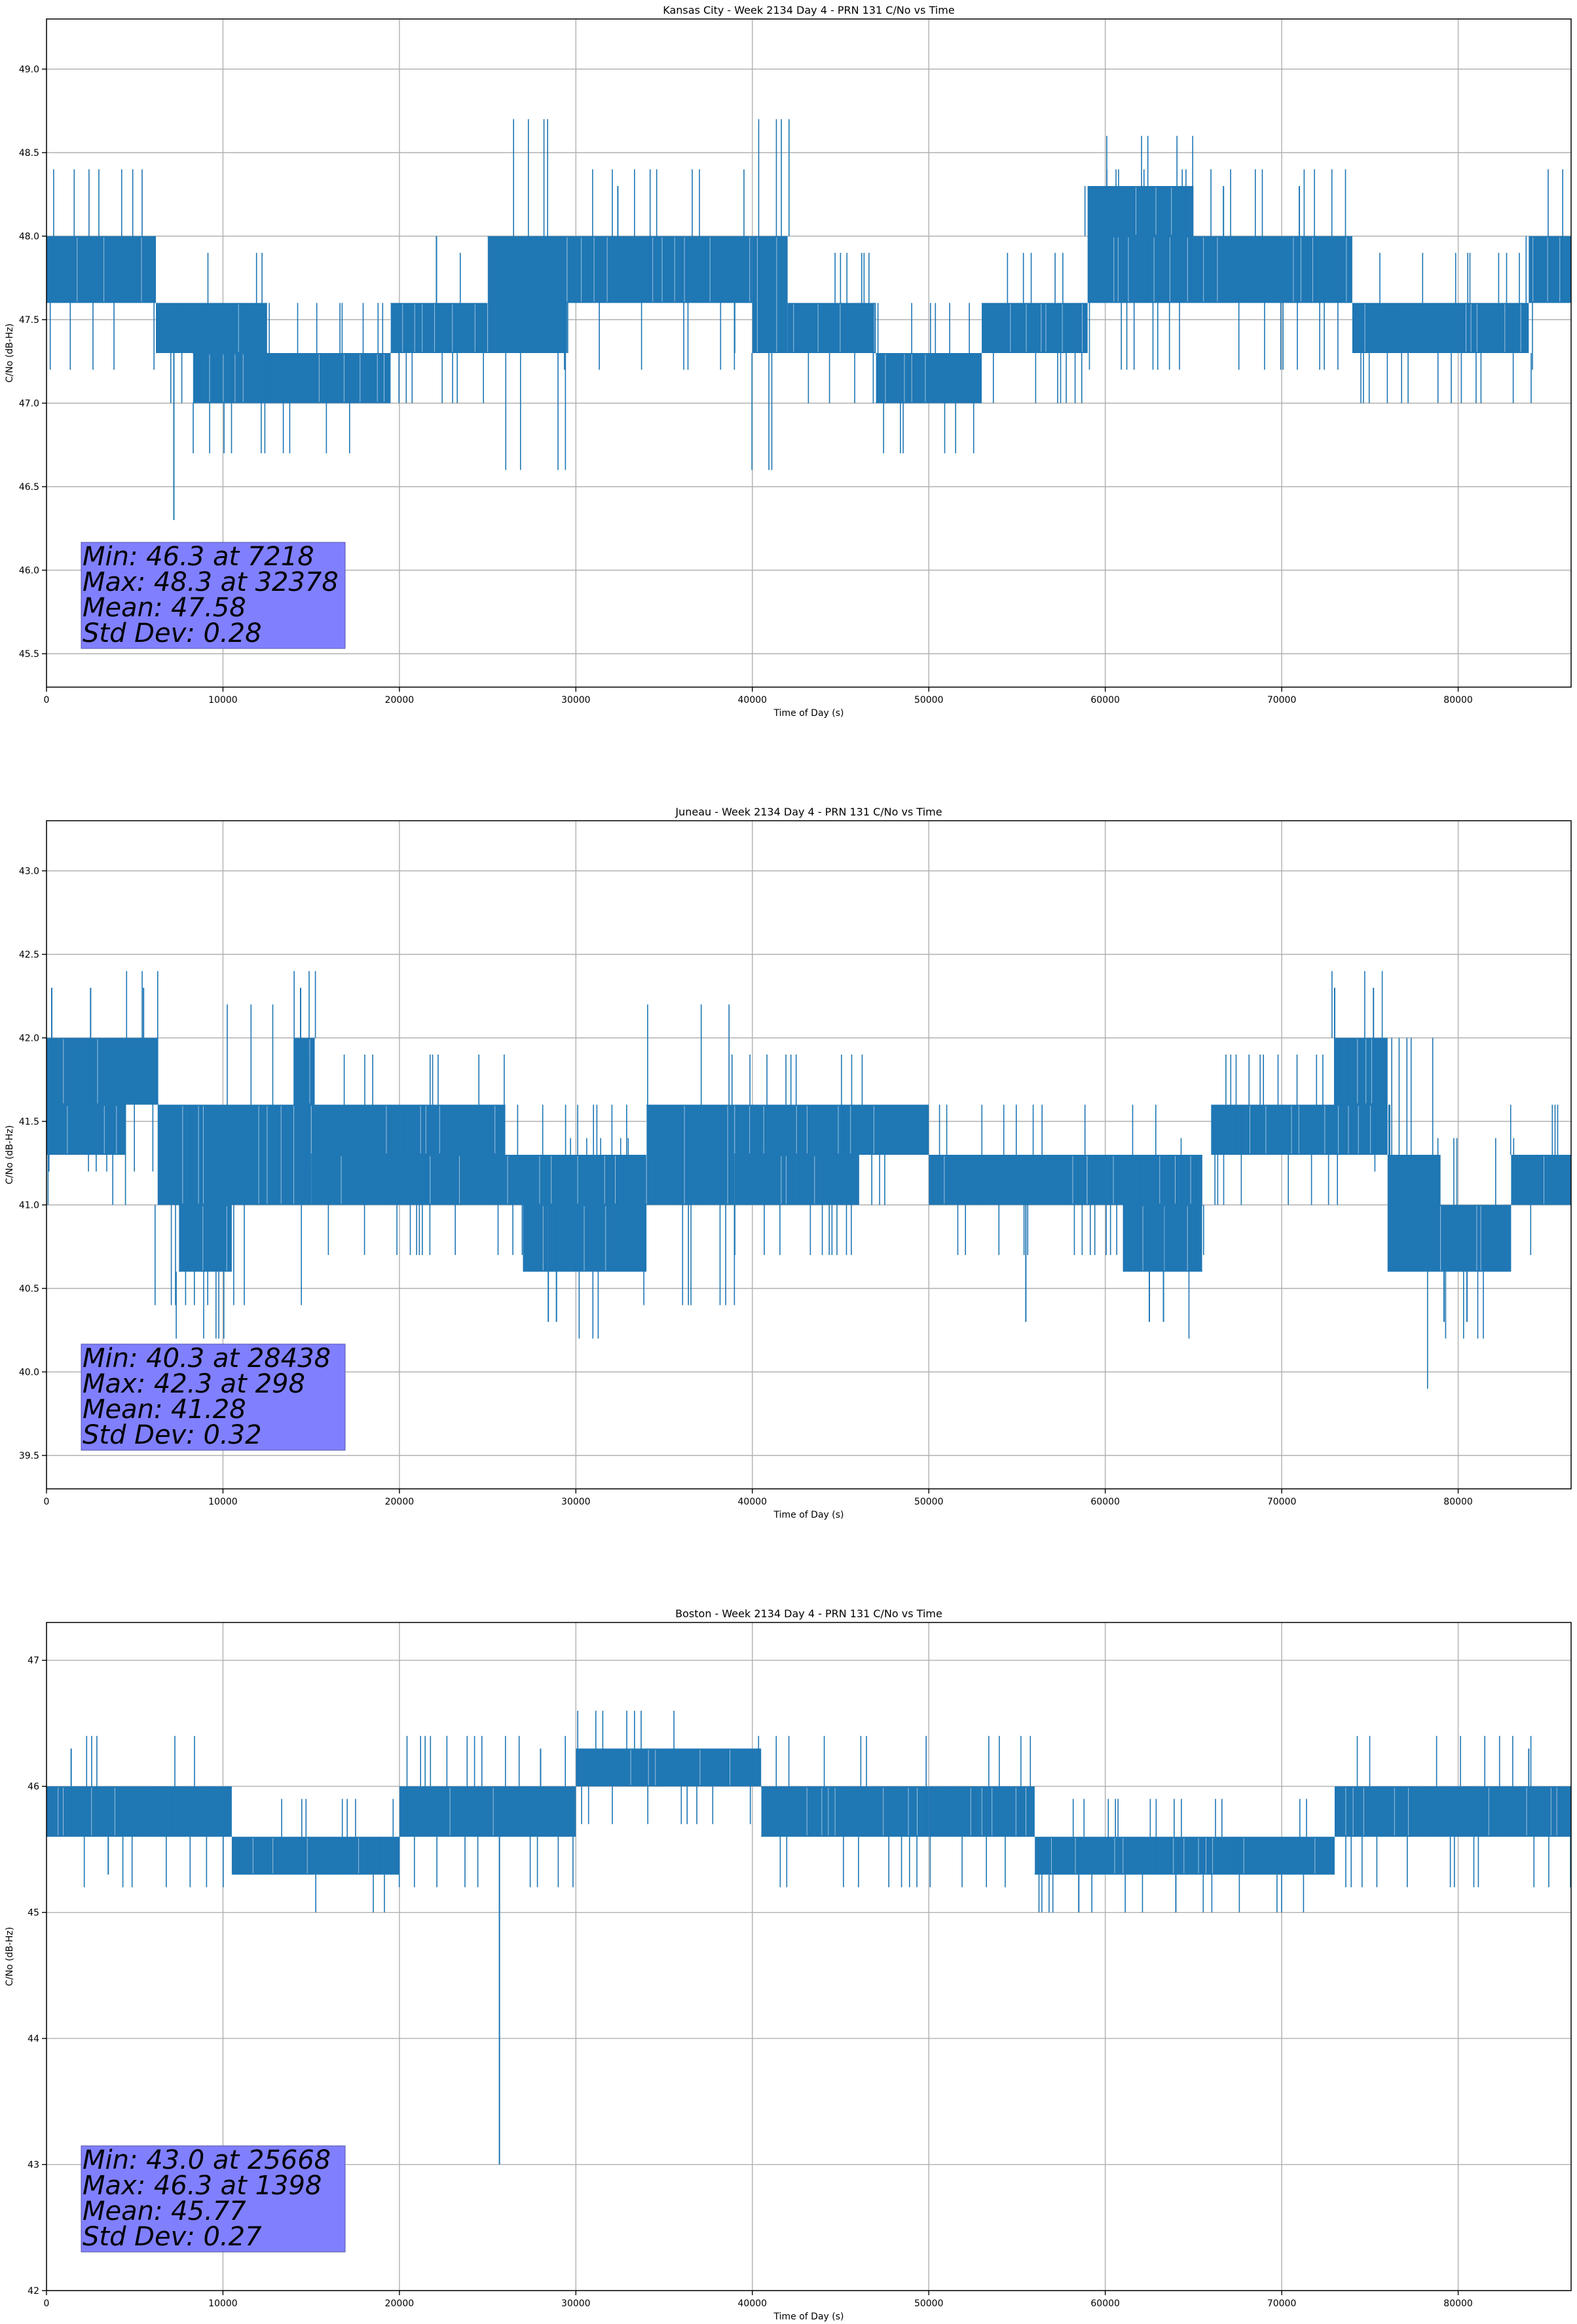  Describe the element at coordinates (29, 654) in the screenshot. I see `y-tick-label: 45.5` at that location.